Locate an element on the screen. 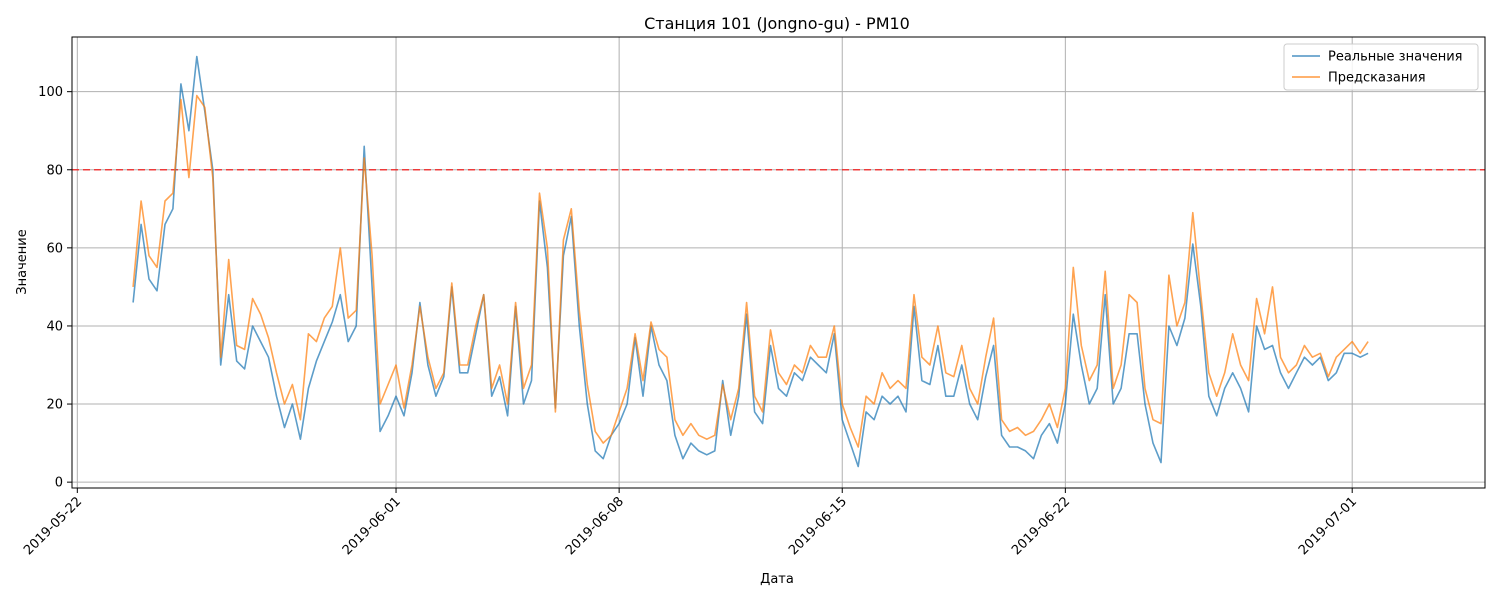  chart-title: Станция 101 (Jongno-gu) - PM10 is located at coordinates (777, 23).